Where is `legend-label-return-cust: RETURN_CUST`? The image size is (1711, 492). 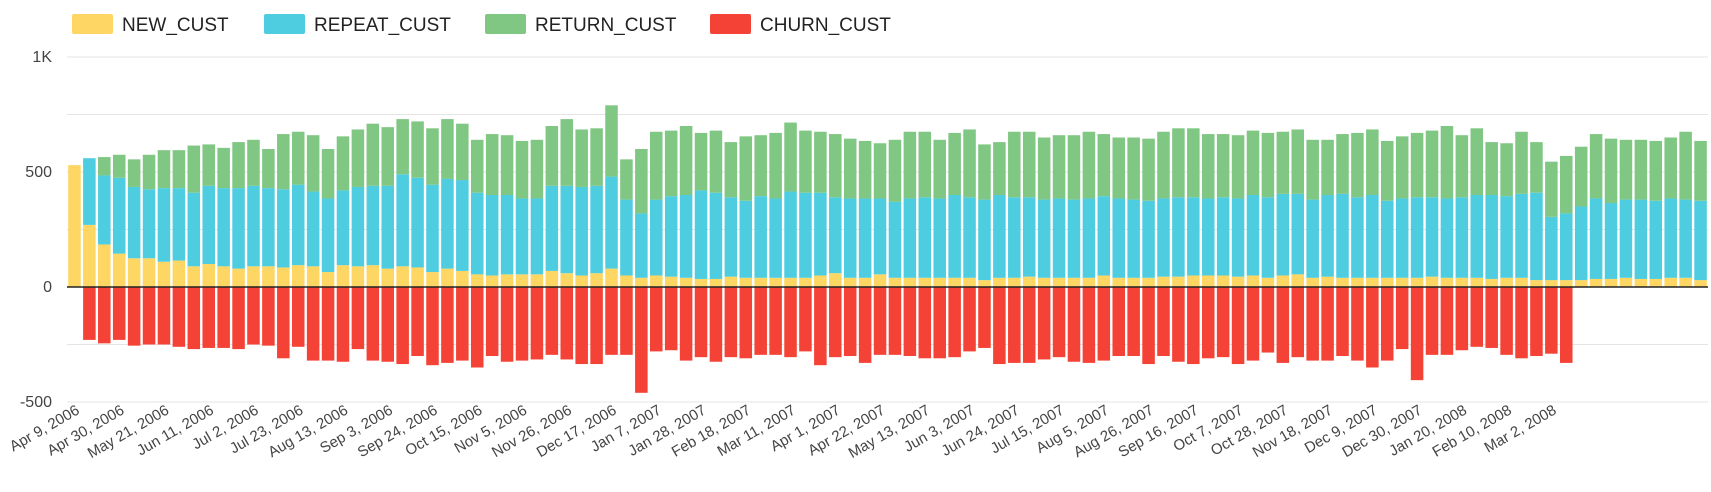 legend-label-return-cust: RETURN_CUST is located at coordinates (606, 25).